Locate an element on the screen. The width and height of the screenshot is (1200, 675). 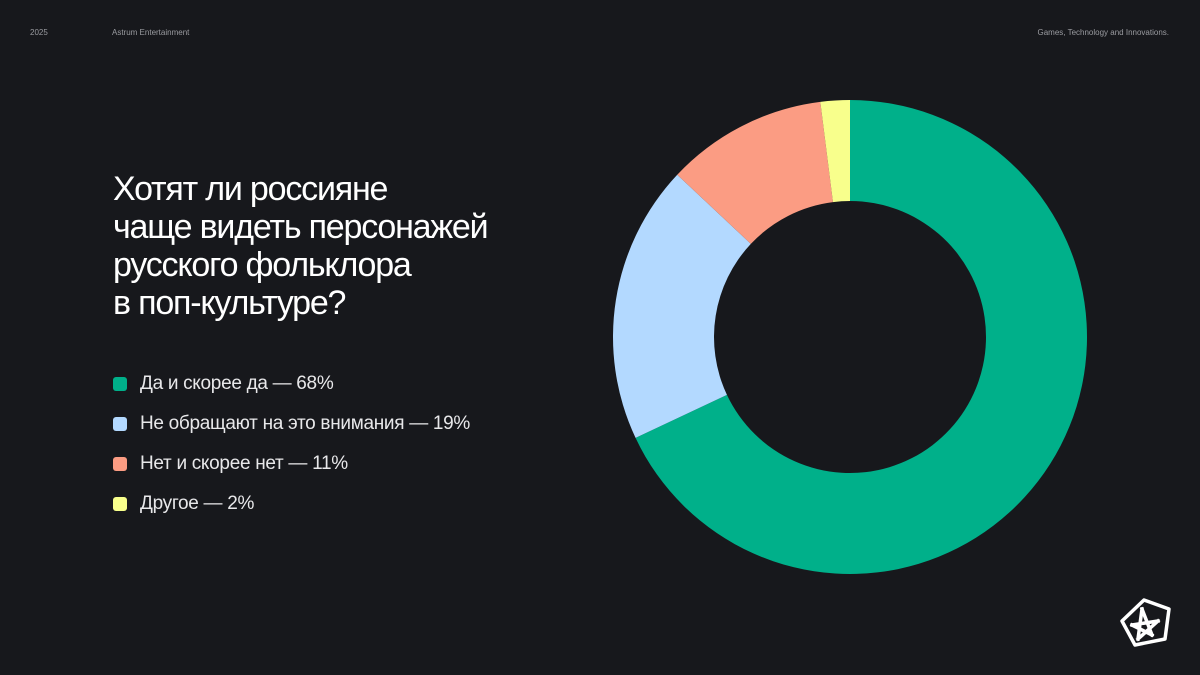
title-line: в поп-культуре? is located at coordinates (229, 303).